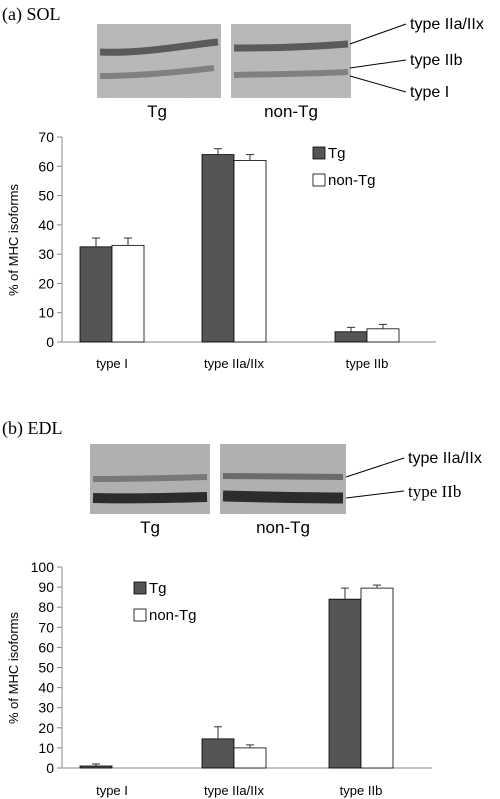  Describe the element at coordinates (361, 790) in the screenshot. I see `chart-b-category-label: type IIb` at that location.